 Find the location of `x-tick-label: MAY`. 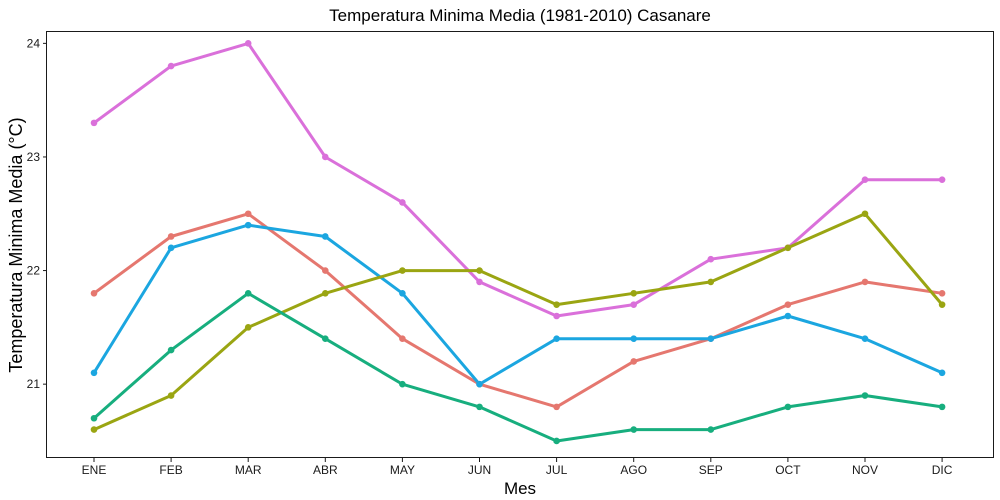

x-tick-label: MAY is located at coordinates (402, 470).